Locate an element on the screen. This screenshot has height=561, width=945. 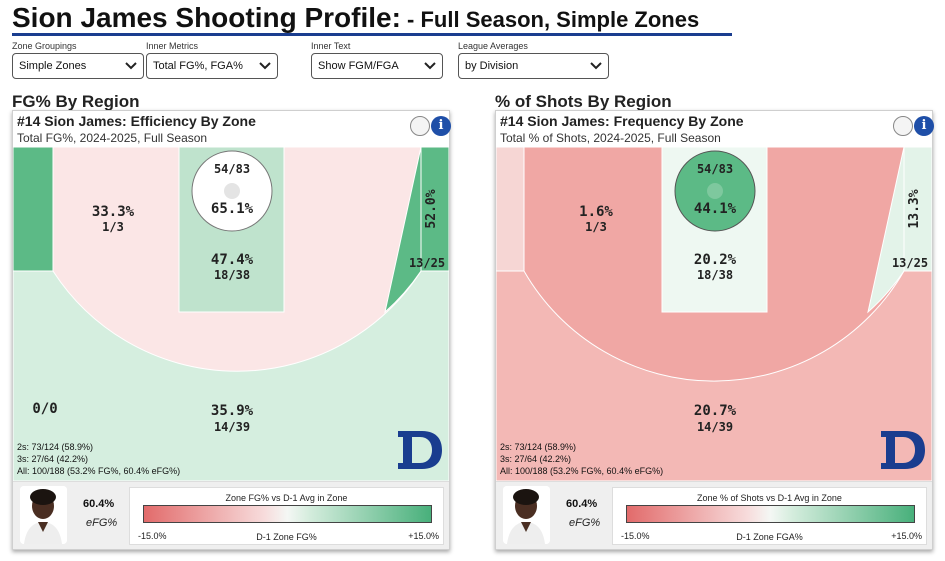
panel-subtitle: Total % of Shots, 2024-2025, Full Season is located at coordinates (610, 138).